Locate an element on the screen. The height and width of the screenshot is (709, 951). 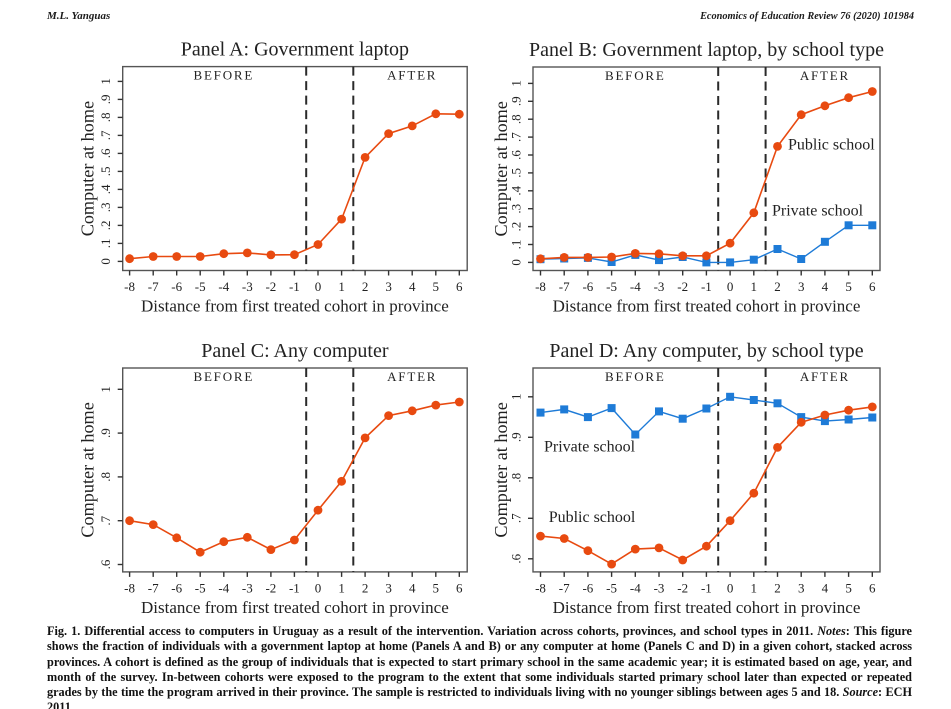
svg-text: Panel A: Government laptop is located at coordinates (295, 50).